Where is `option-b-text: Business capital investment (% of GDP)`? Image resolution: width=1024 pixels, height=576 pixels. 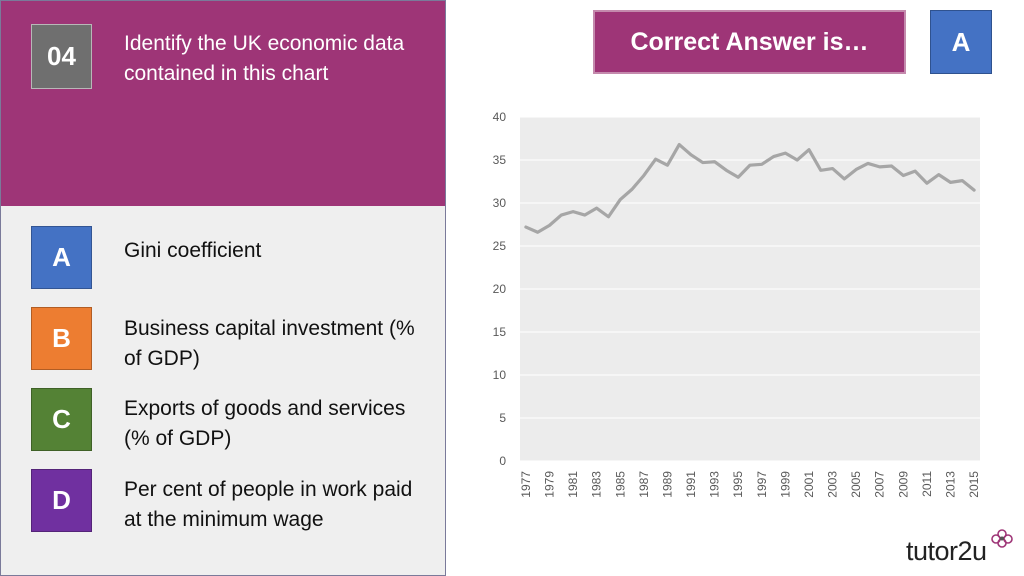
option-b-text: Business capital investment (% of GDP) is located at coordinates (269, 343).